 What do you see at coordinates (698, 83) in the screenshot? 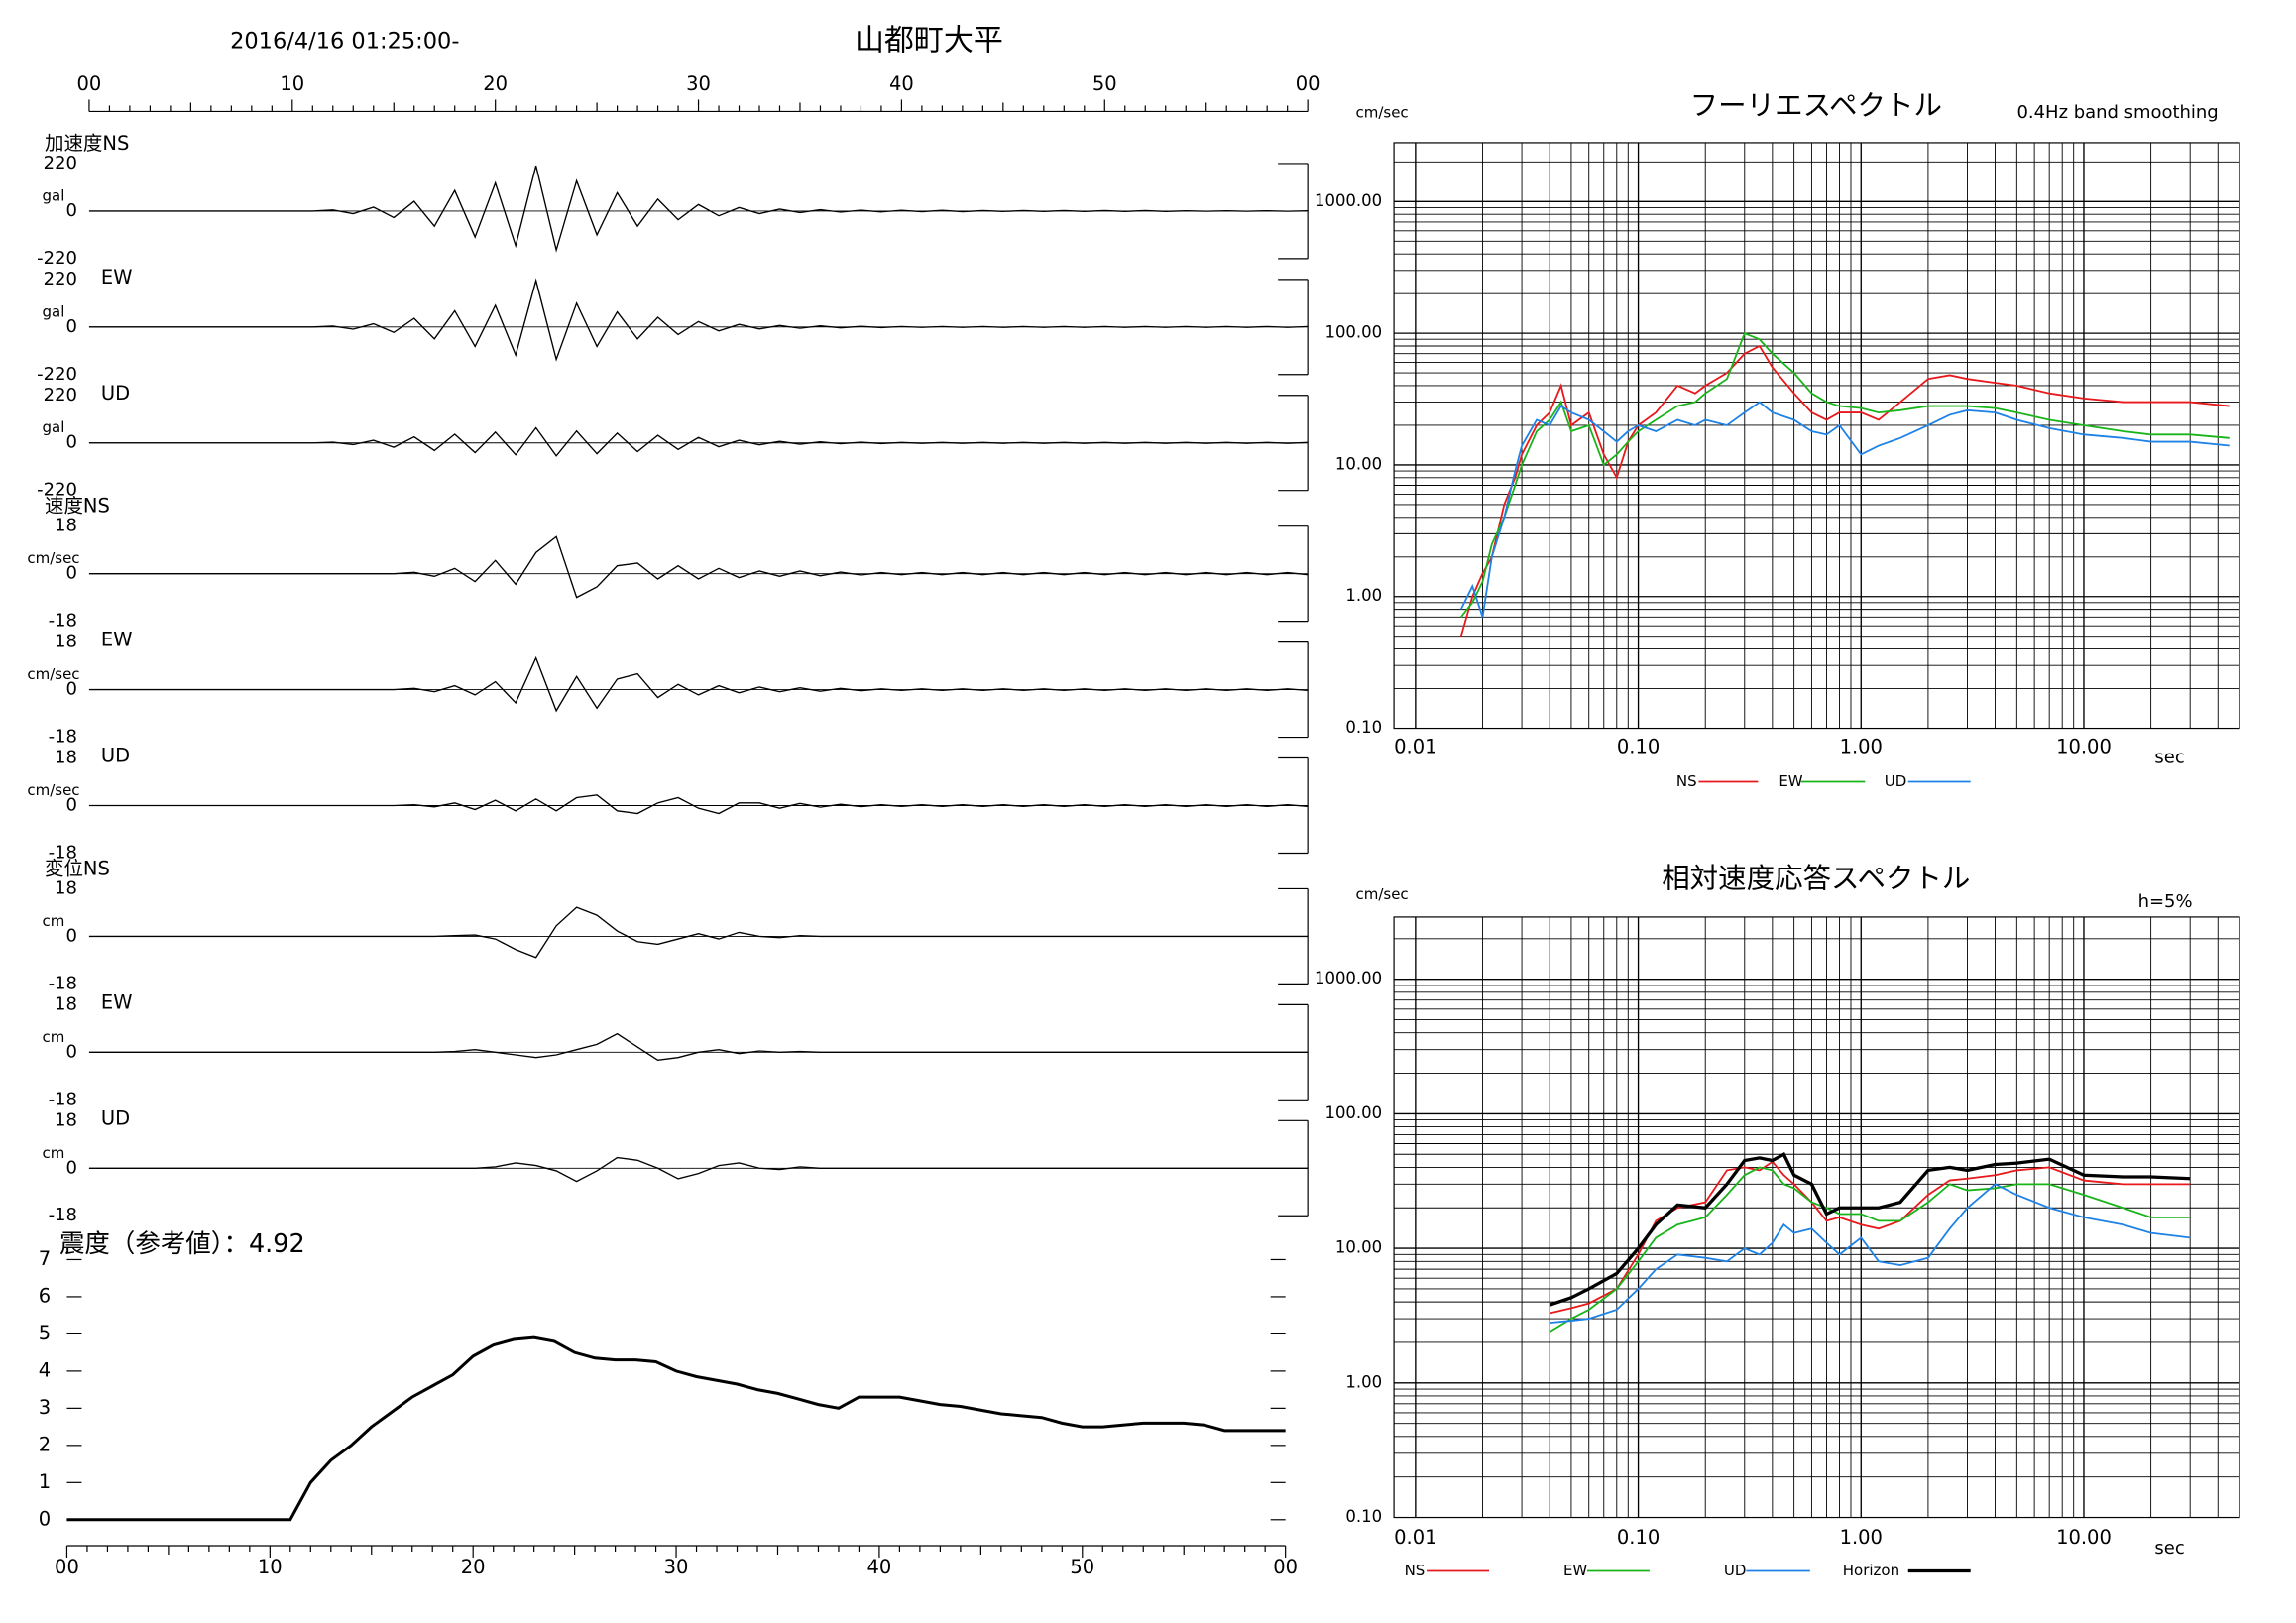
I see `x-tick-label: 30` at bounding box center [698, 83].